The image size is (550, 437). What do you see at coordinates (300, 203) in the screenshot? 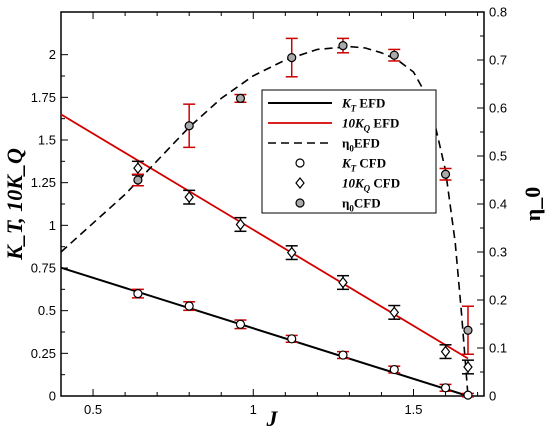
I see `legend-eta-marker` at bounding box center [300, 203].